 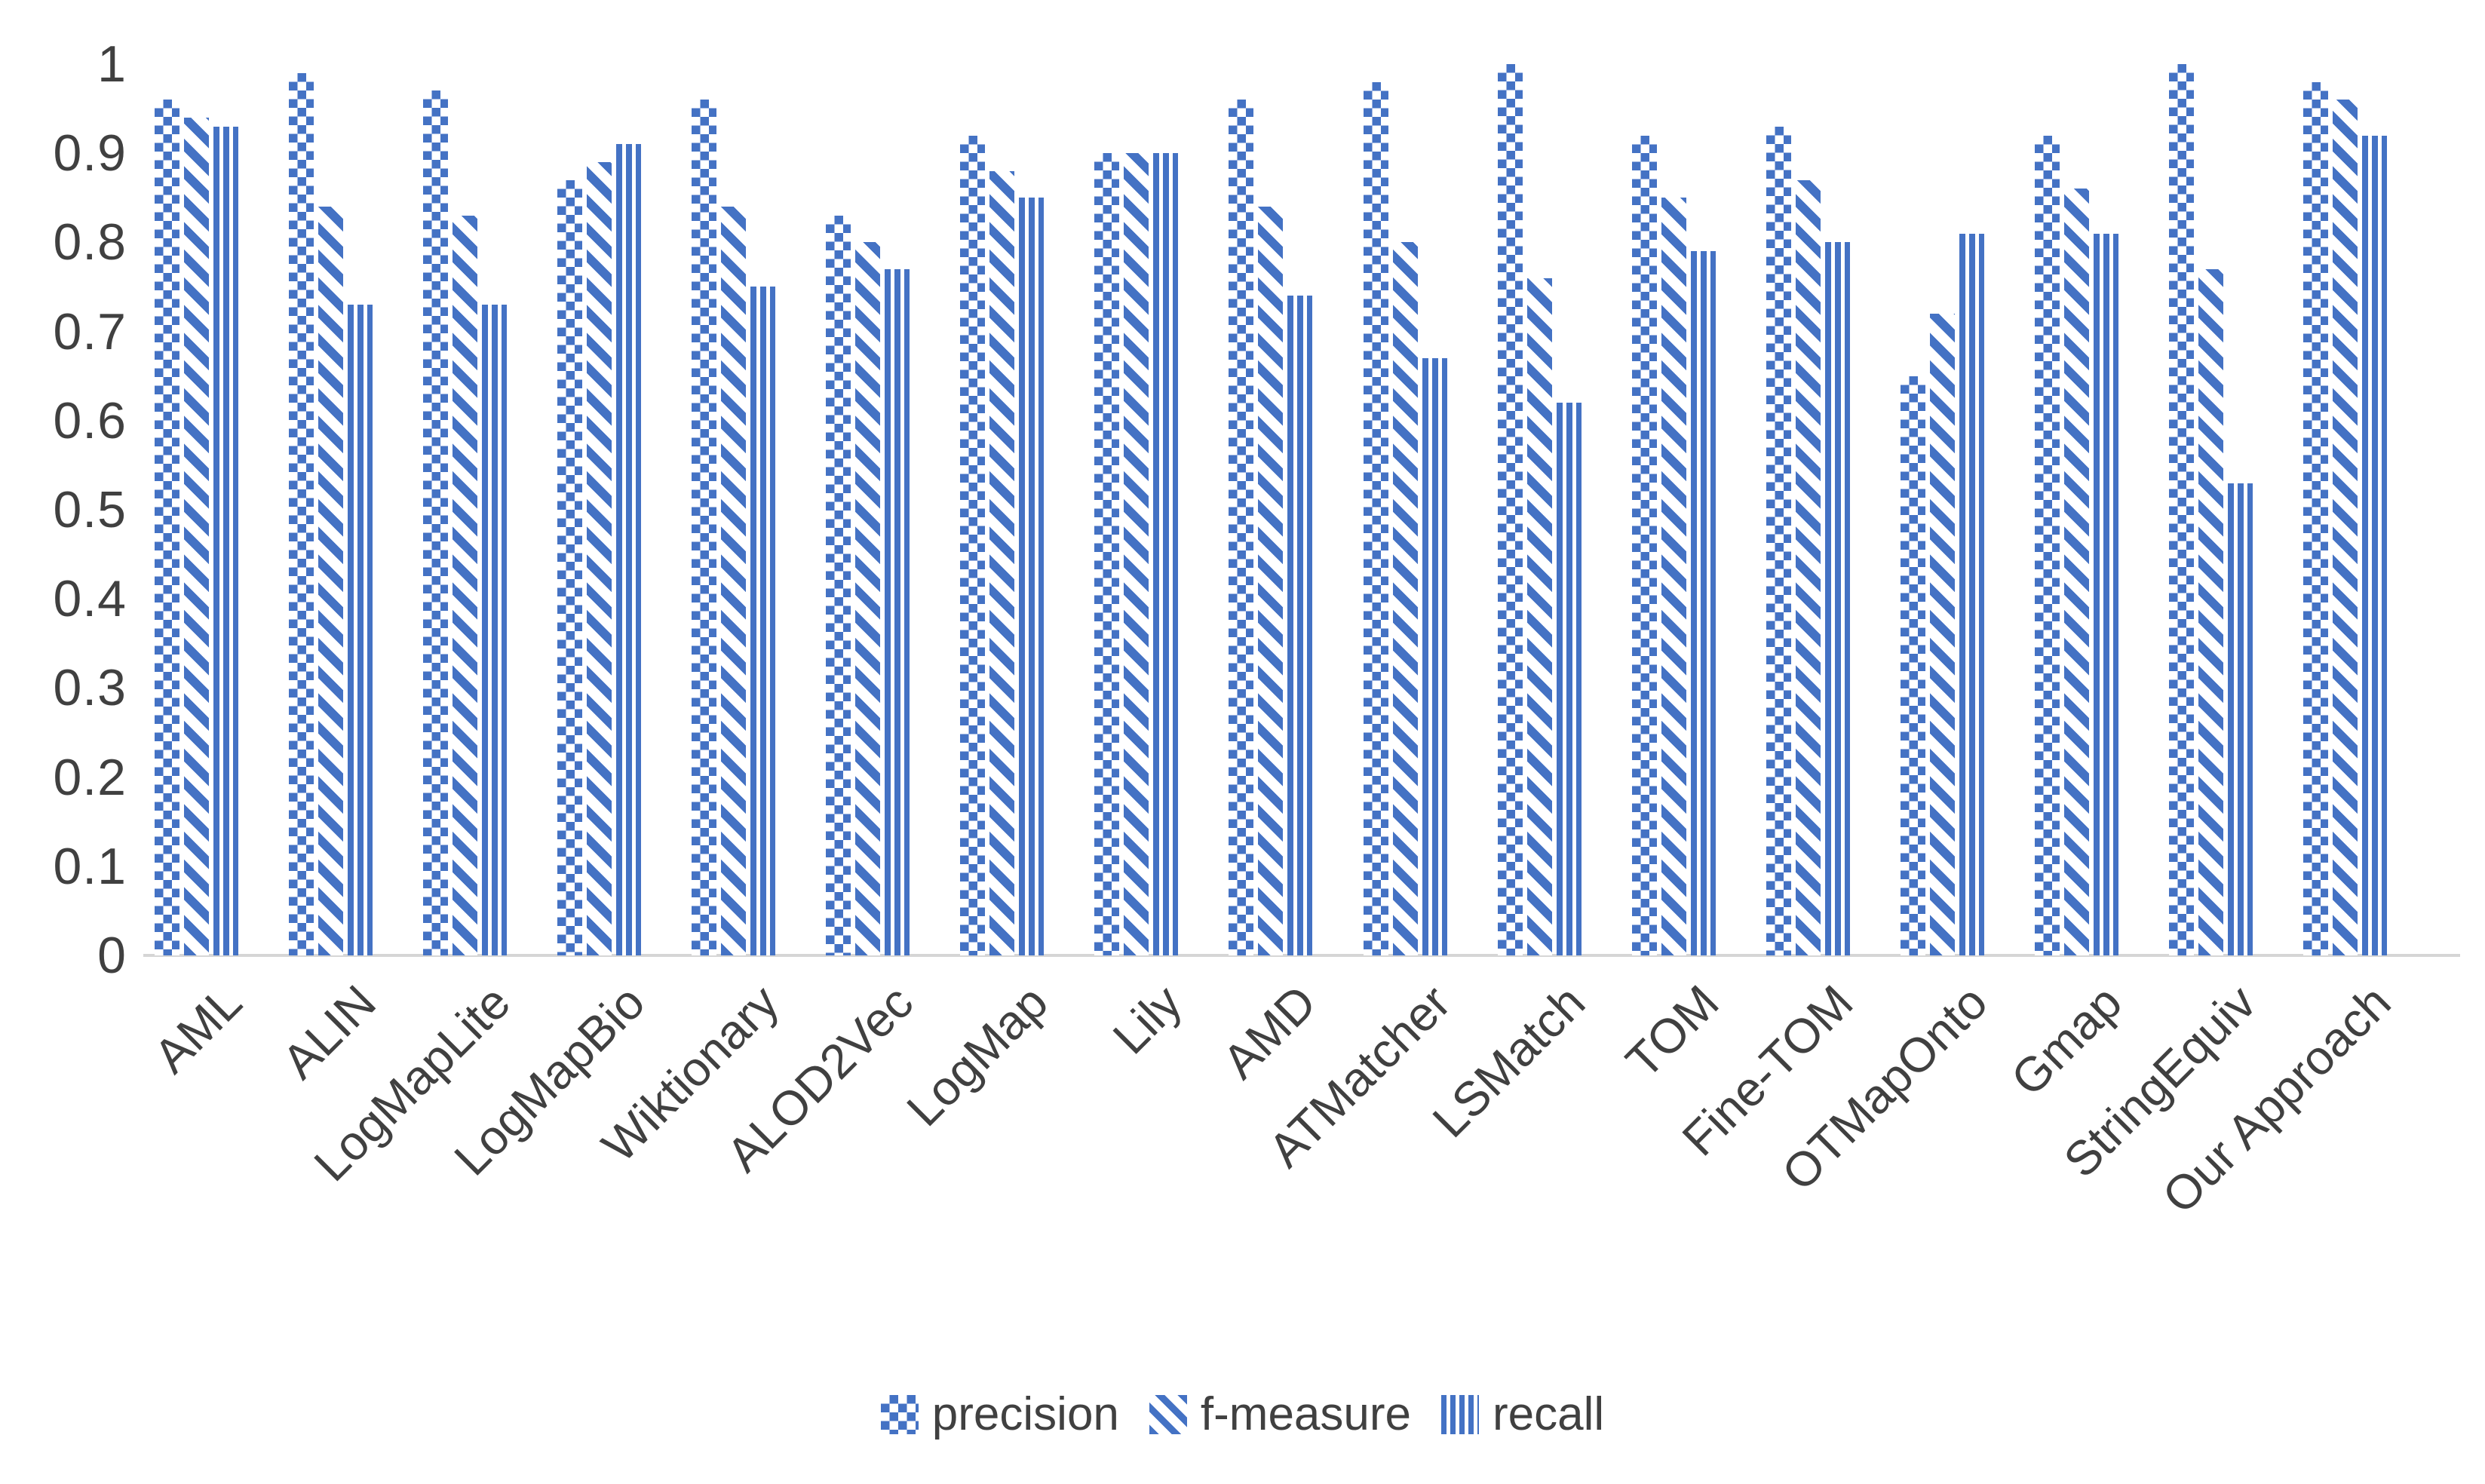 What do you see at coordinates (1269, 1032) in the screenshot?
I see `x-axis-label: AMD` at bounding box center [1269, 1032].